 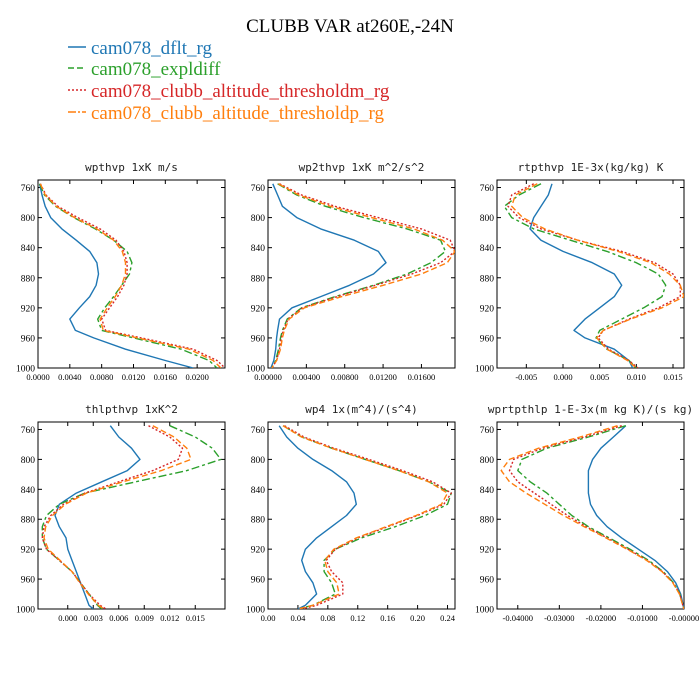 I want to click on x-tick-label: 0.003, so click(x=93, y=618).